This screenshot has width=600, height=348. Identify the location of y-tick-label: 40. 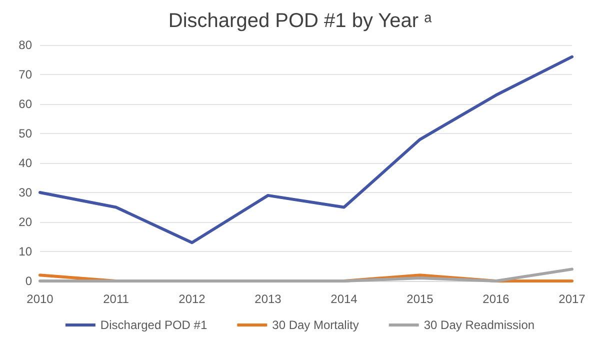
(25, 163).